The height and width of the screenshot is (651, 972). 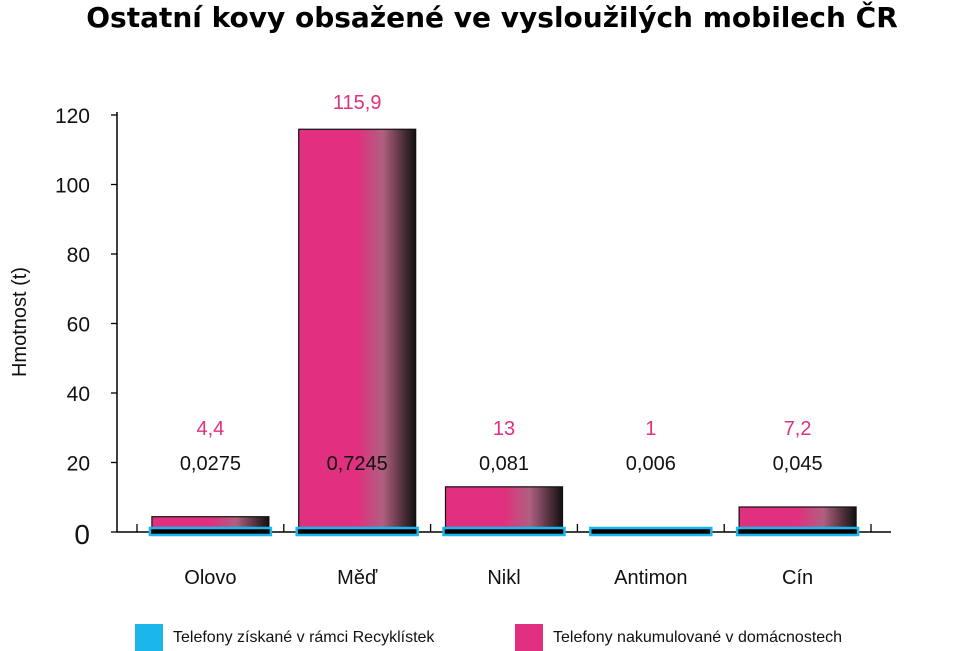 What do you see at coordinates (651, 464) in the screenshot?
I see `data-label-recyklistek: 0,006` at bounding box center [651, 464].